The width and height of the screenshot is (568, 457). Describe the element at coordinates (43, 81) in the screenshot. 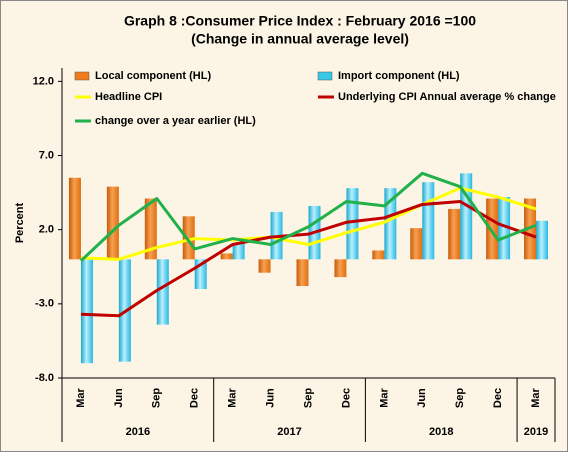

I see `y-tick-label: 12.0` at that location.